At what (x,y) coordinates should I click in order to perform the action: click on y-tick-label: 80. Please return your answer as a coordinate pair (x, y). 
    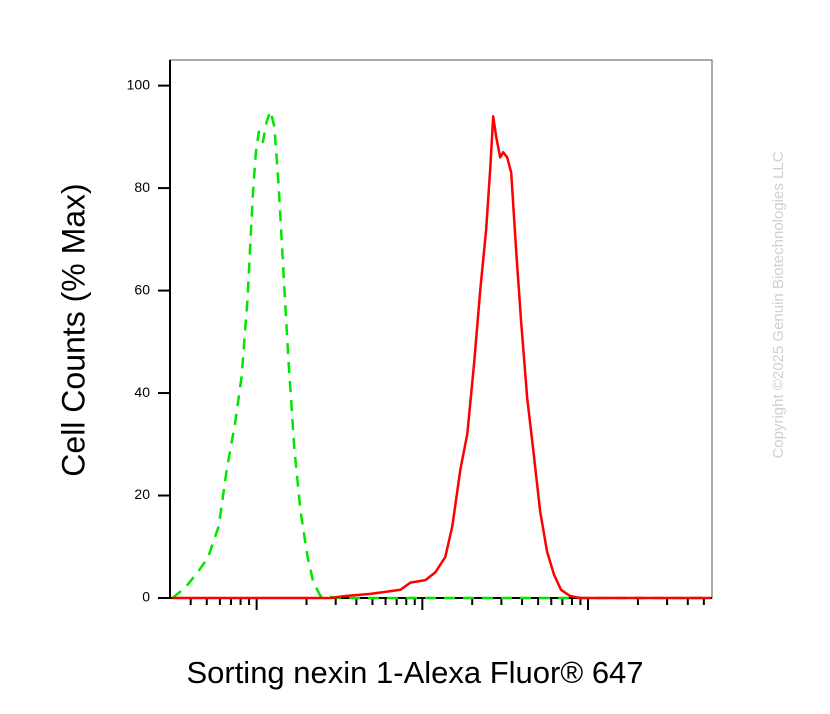
    Looking at the image, I should click on (142, 187).